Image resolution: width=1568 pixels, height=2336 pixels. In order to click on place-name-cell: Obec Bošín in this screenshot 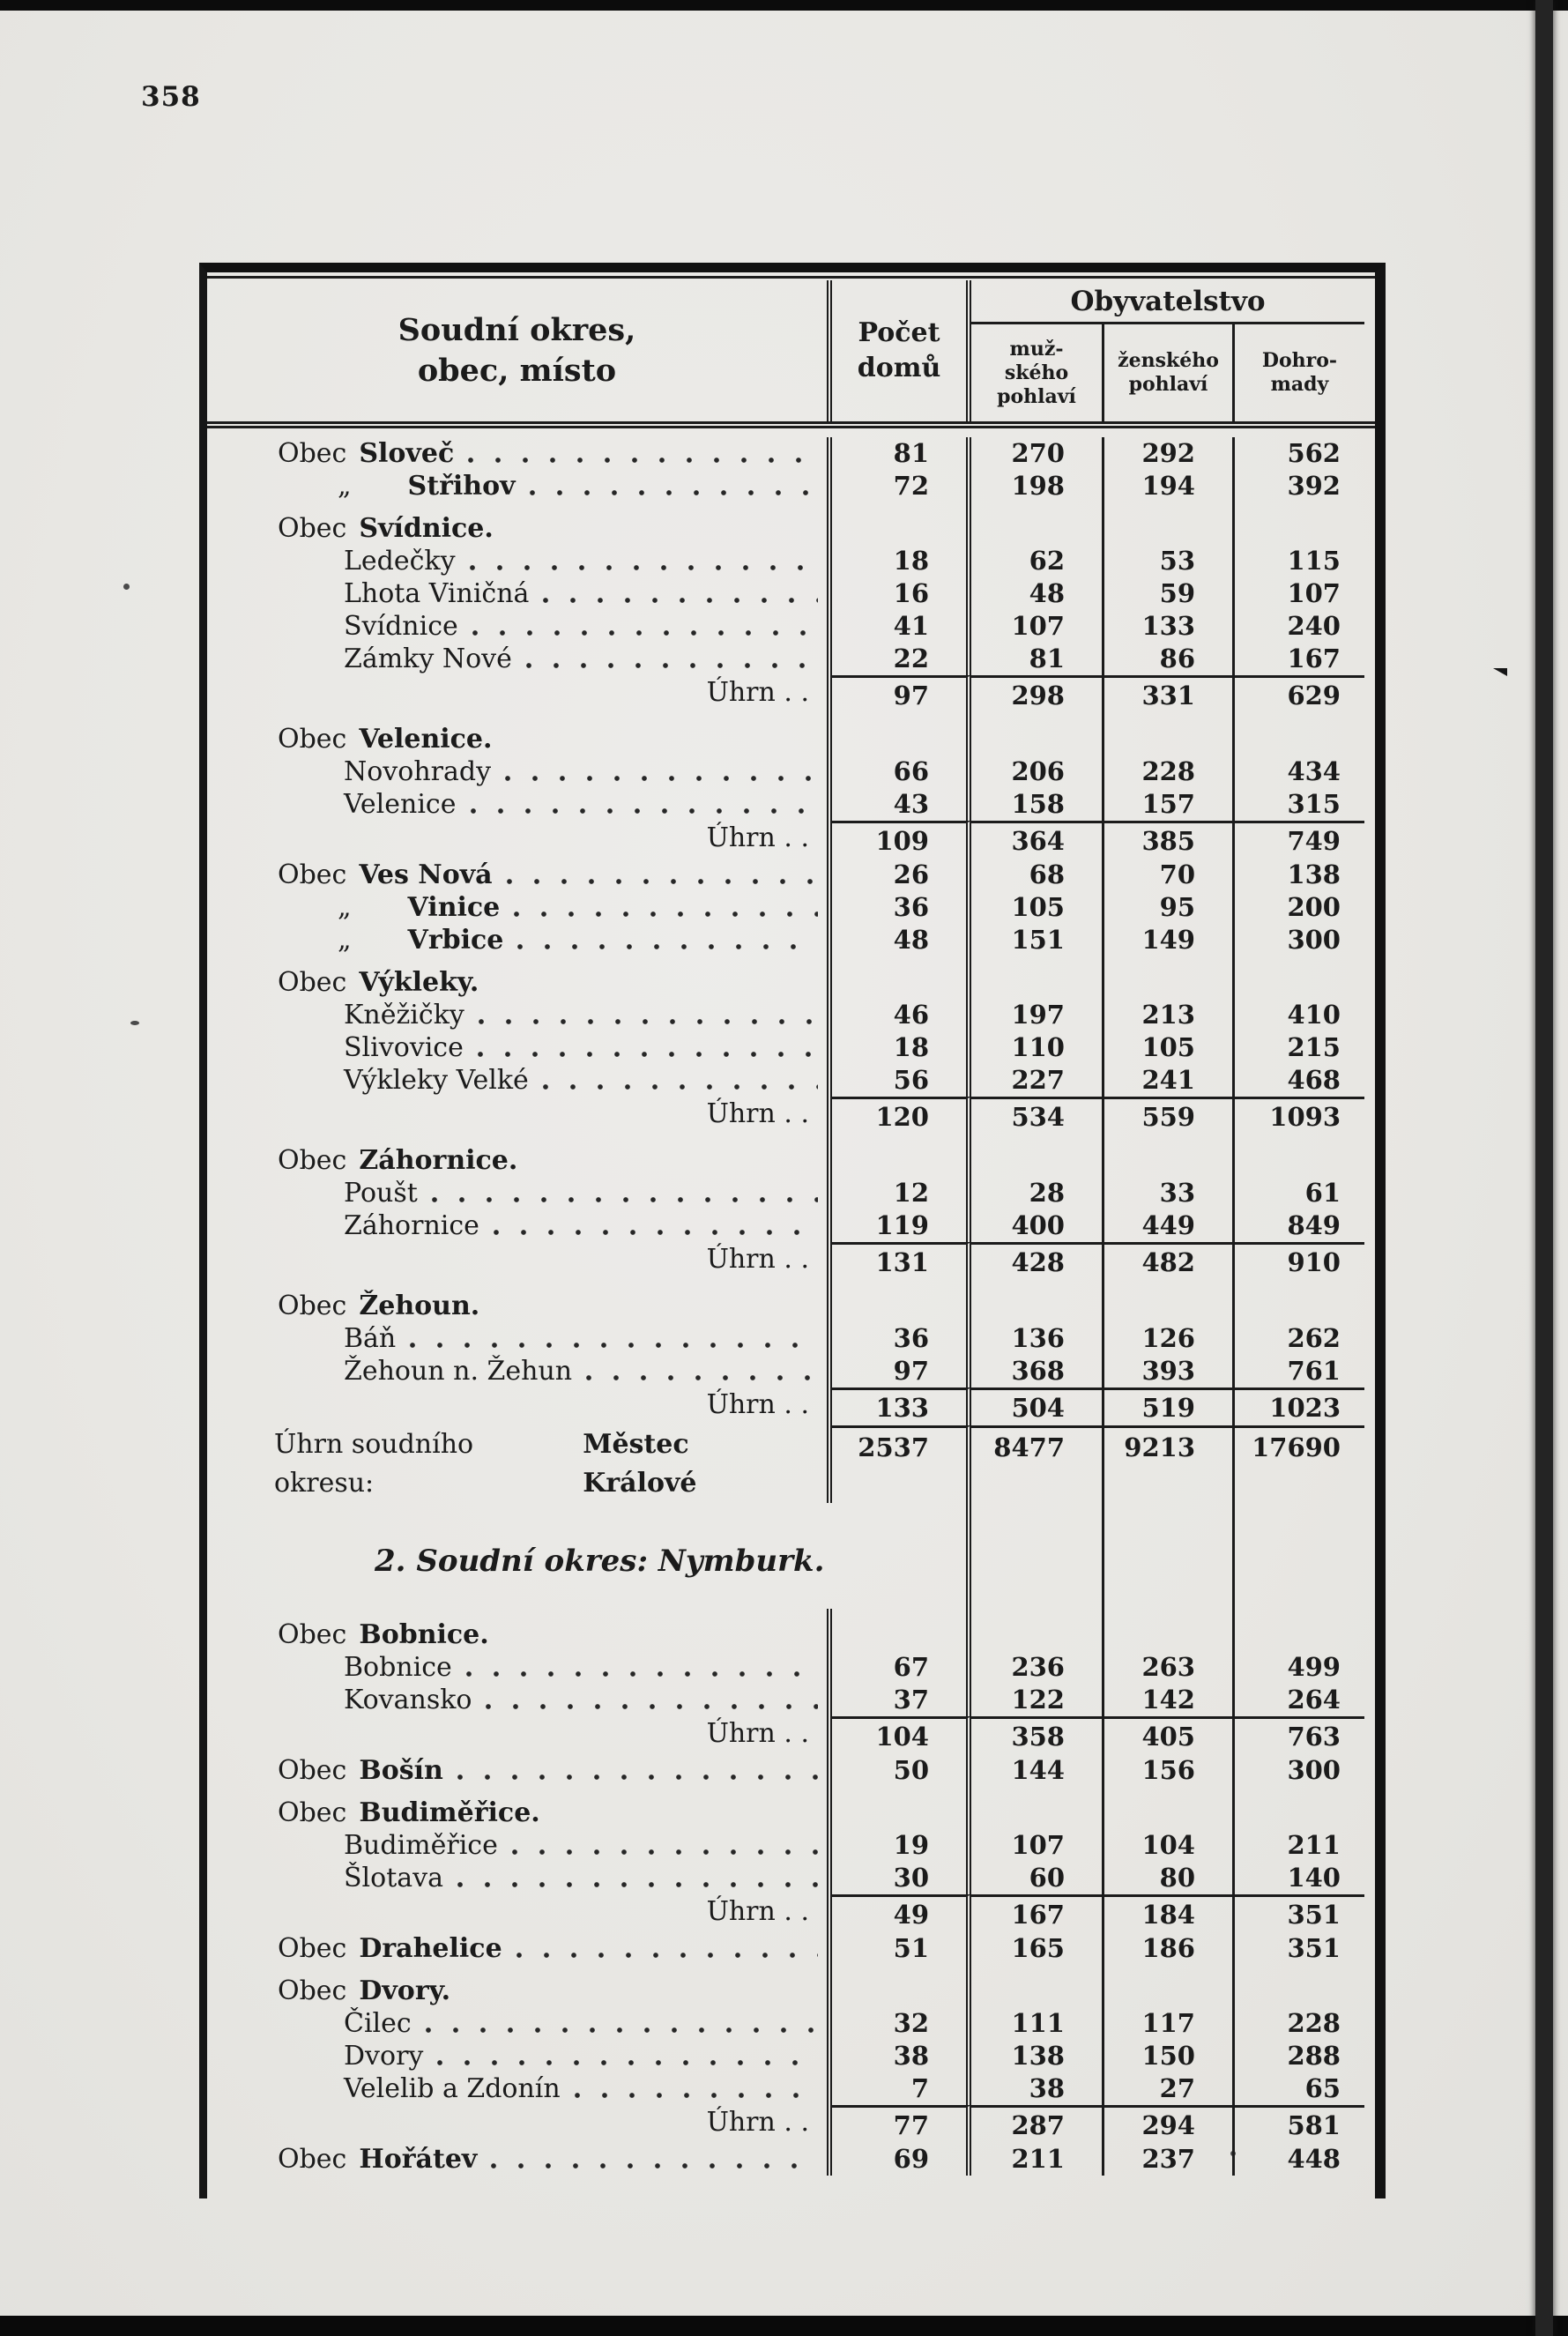, I will do `click(519, 1770)`.